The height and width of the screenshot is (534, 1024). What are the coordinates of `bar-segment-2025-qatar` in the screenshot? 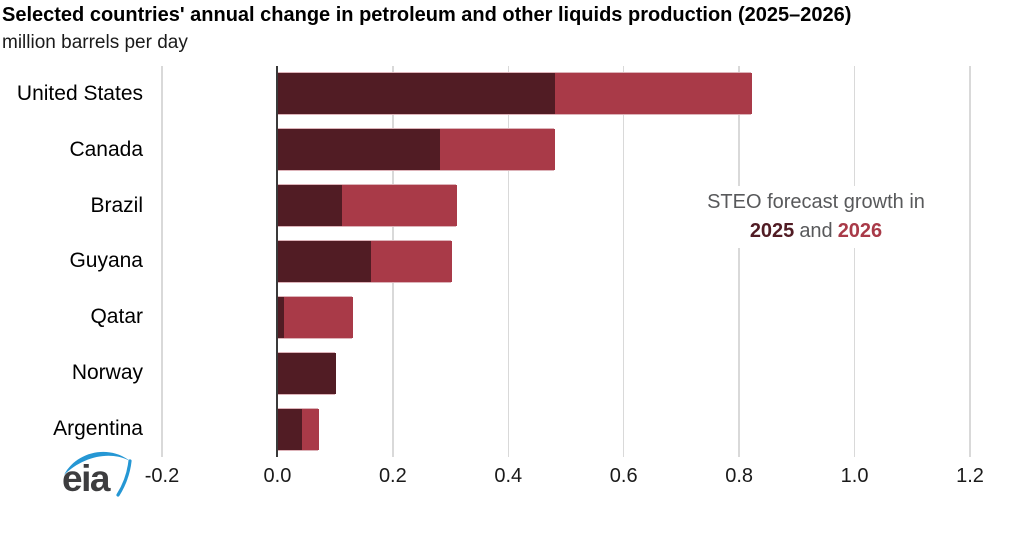 It's located at (281, 317).